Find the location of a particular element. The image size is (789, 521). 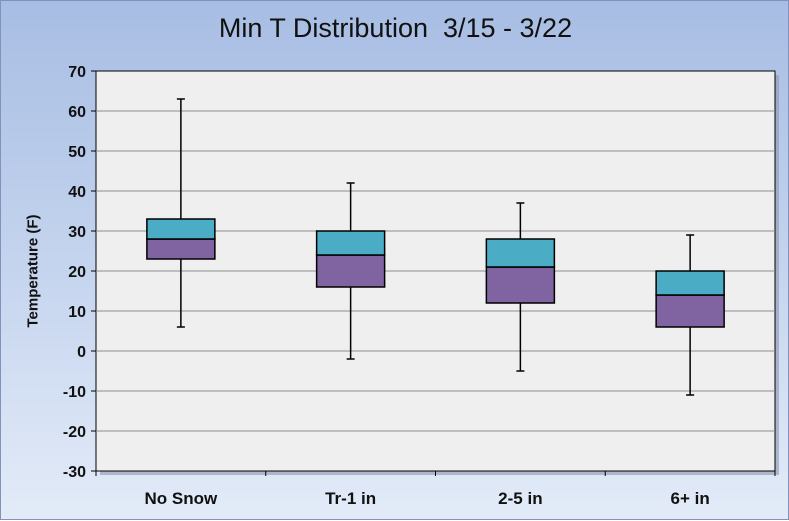

y-tick-label: -20 is located at coordinates (74, 432).